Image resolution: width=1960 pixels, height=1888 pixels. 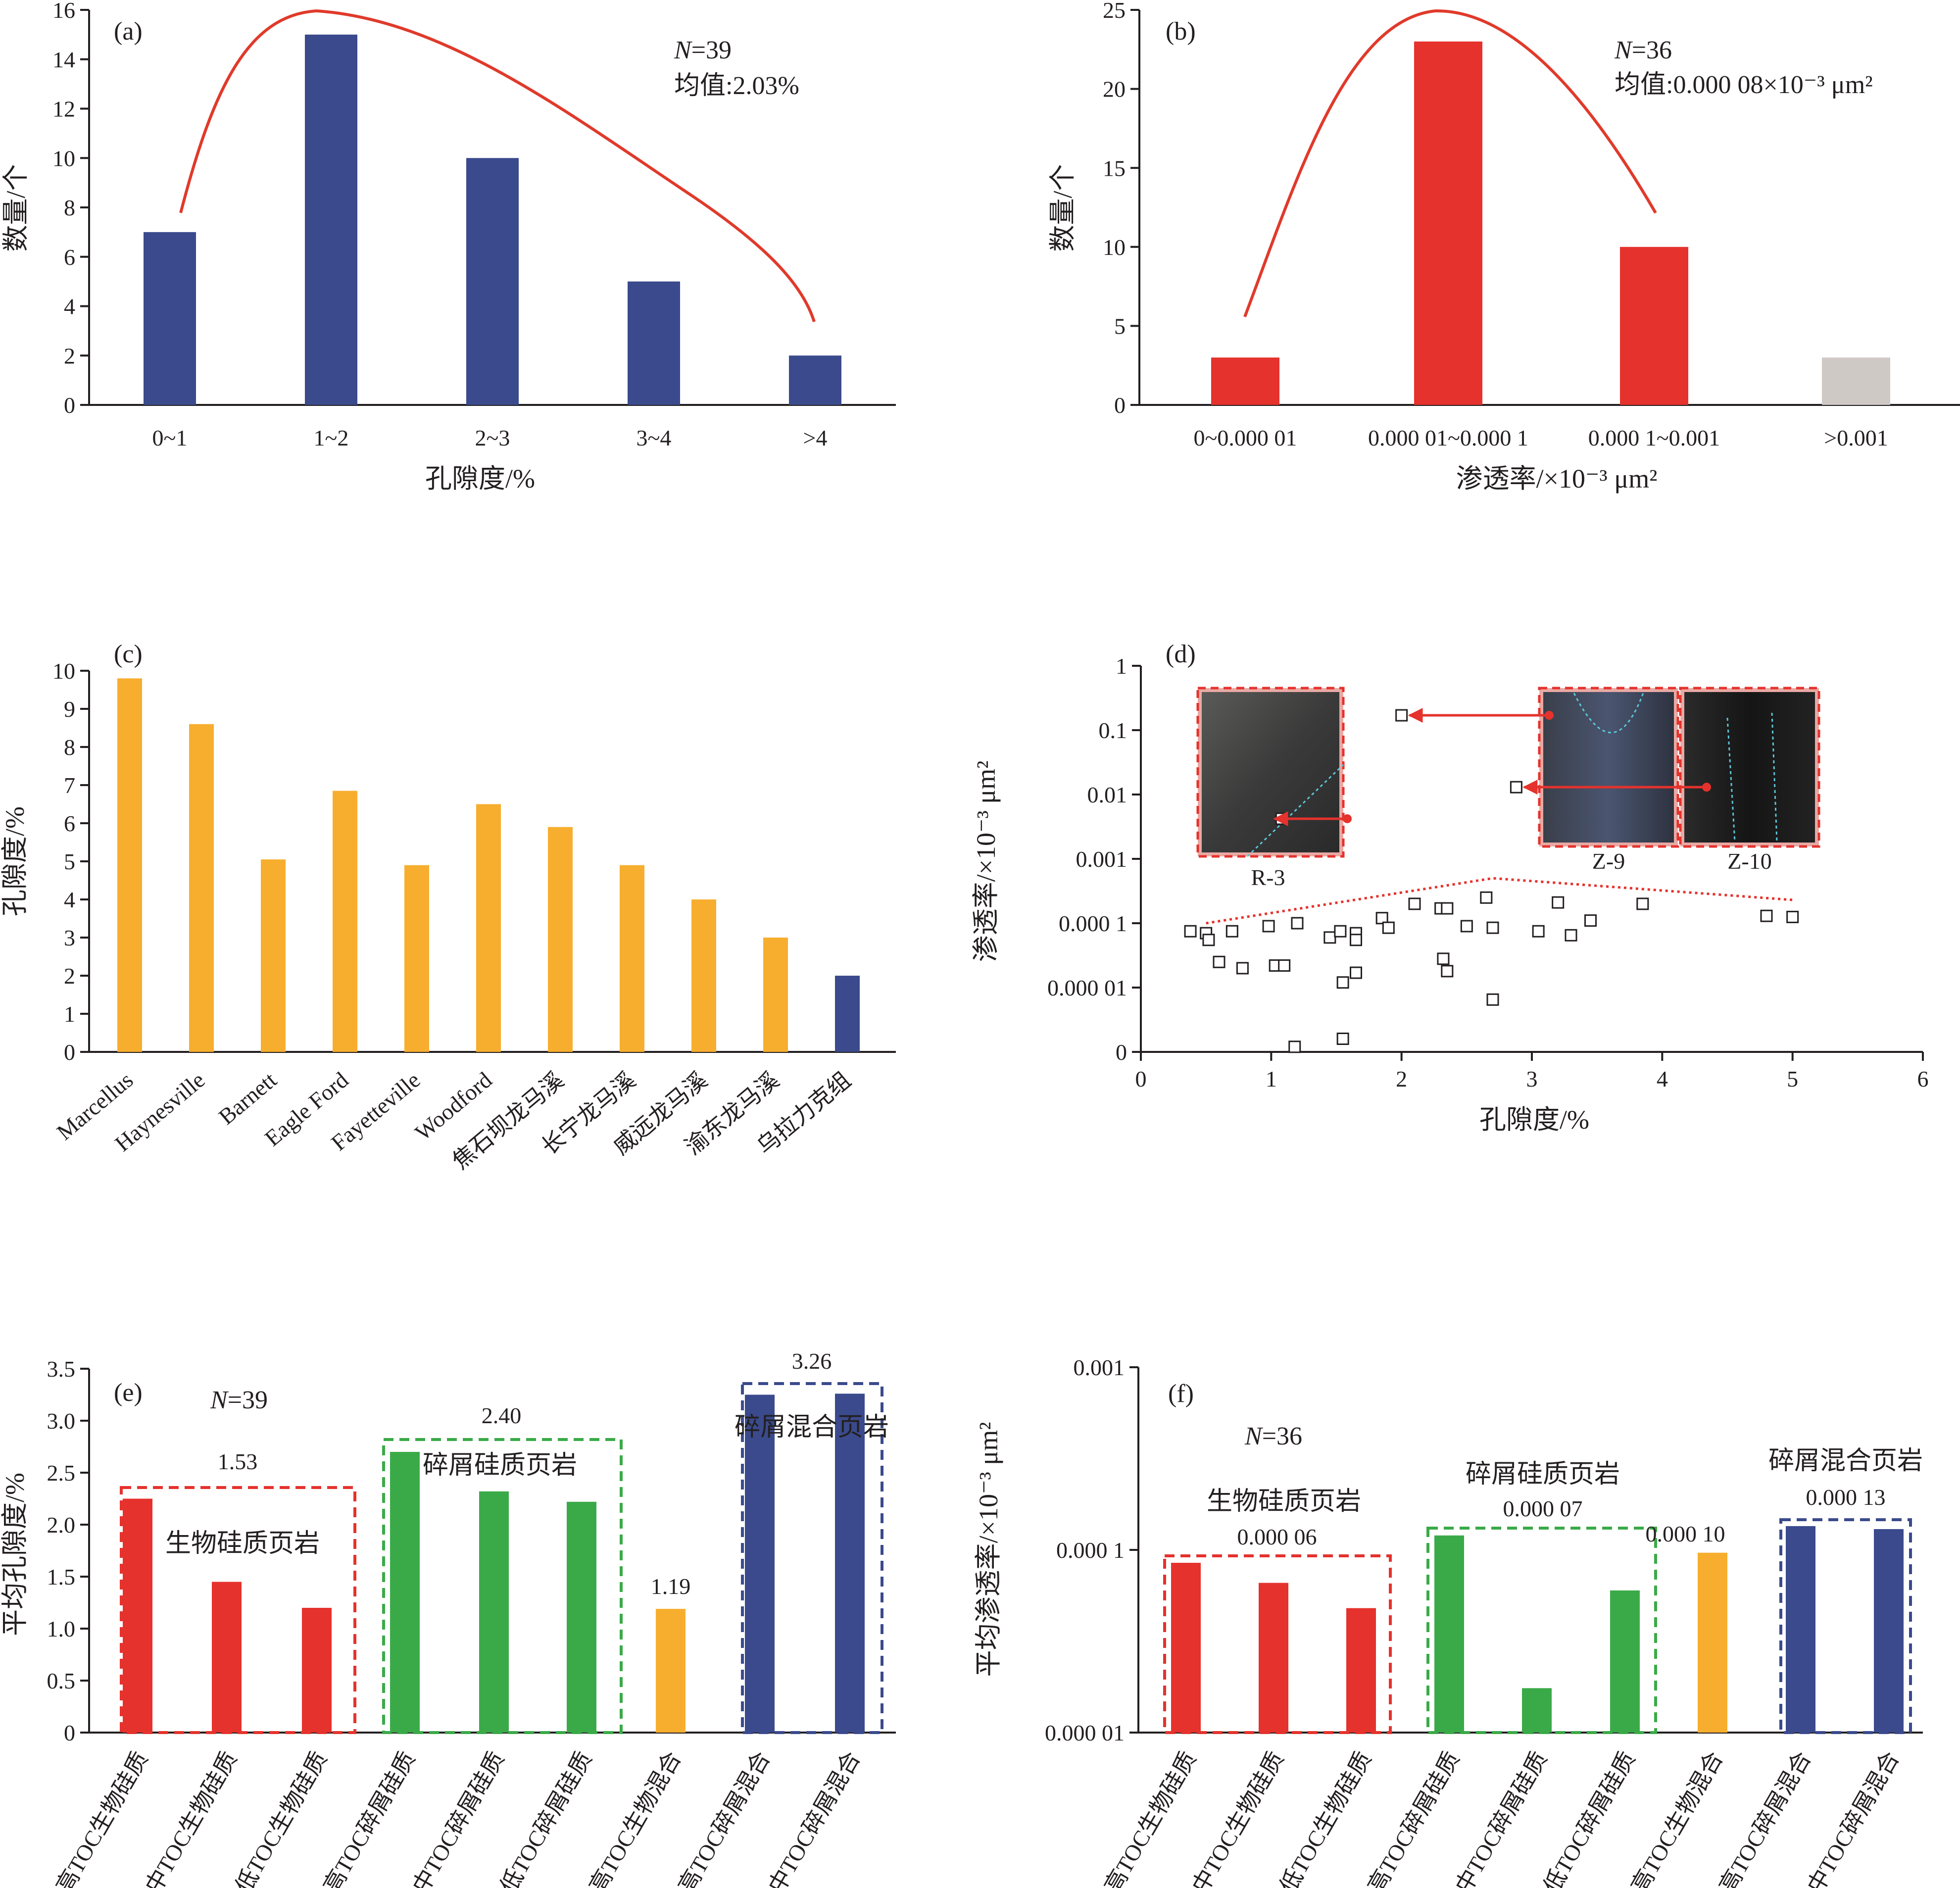 I want to click on d-x-tick-label: 2, so click(x=1401, y=1079).